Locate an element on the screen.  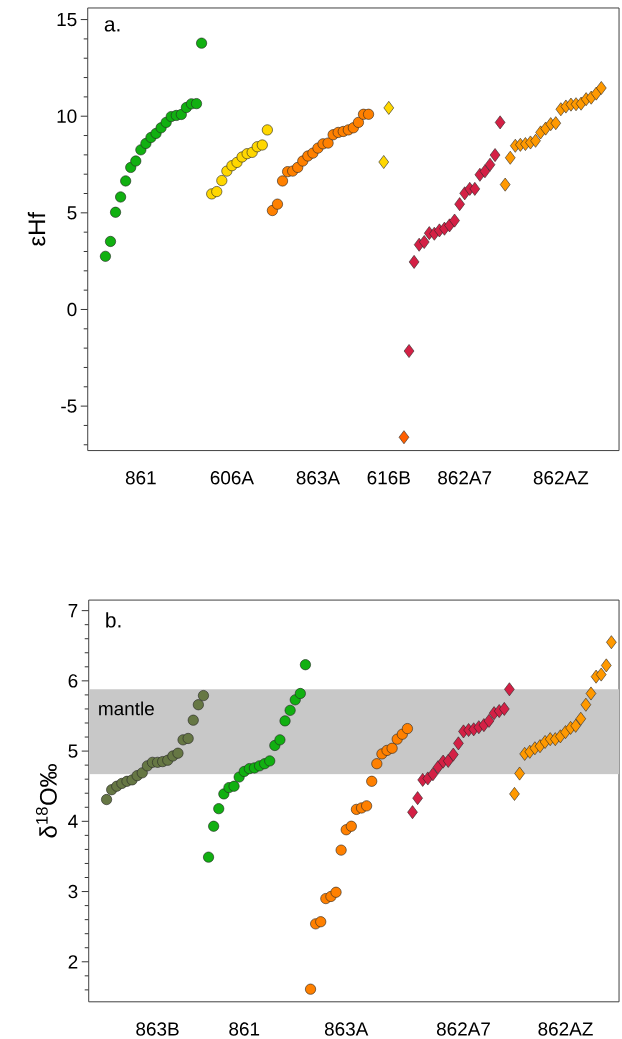
y-axis-title: δ$^{18}$O‰ is located at coordinates (46, 801).